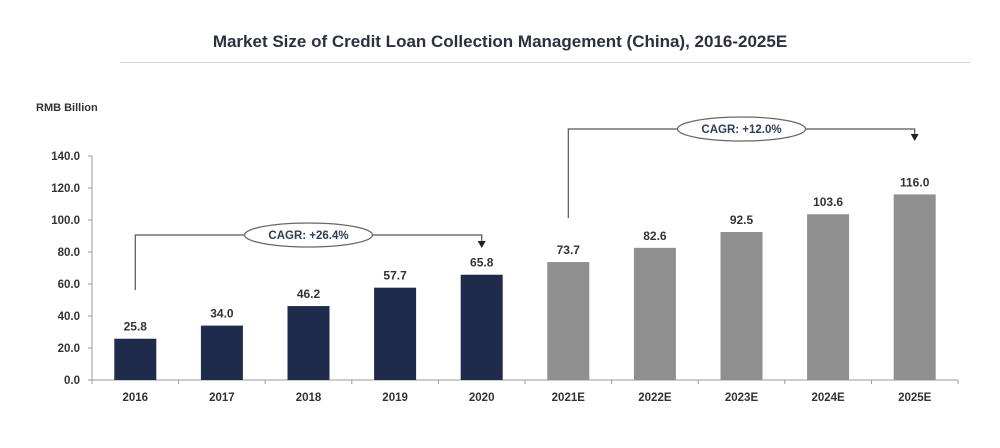 This screenshot has width=1000, height=448. I want to click on value-label: 25.8, so click(136, 327).